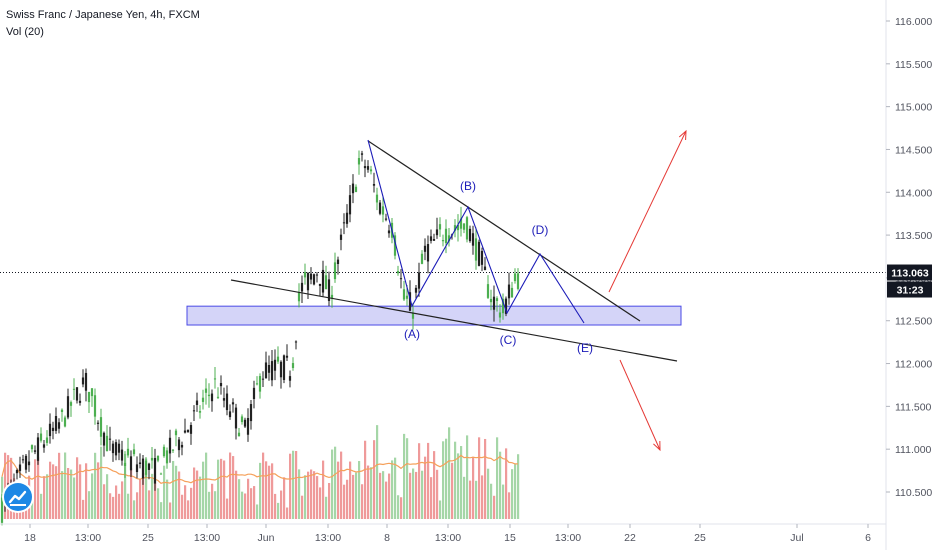 The width and height of the screenshot is (932, 550). I want to click on time-tick-label: 13:00, so click(88, 538).